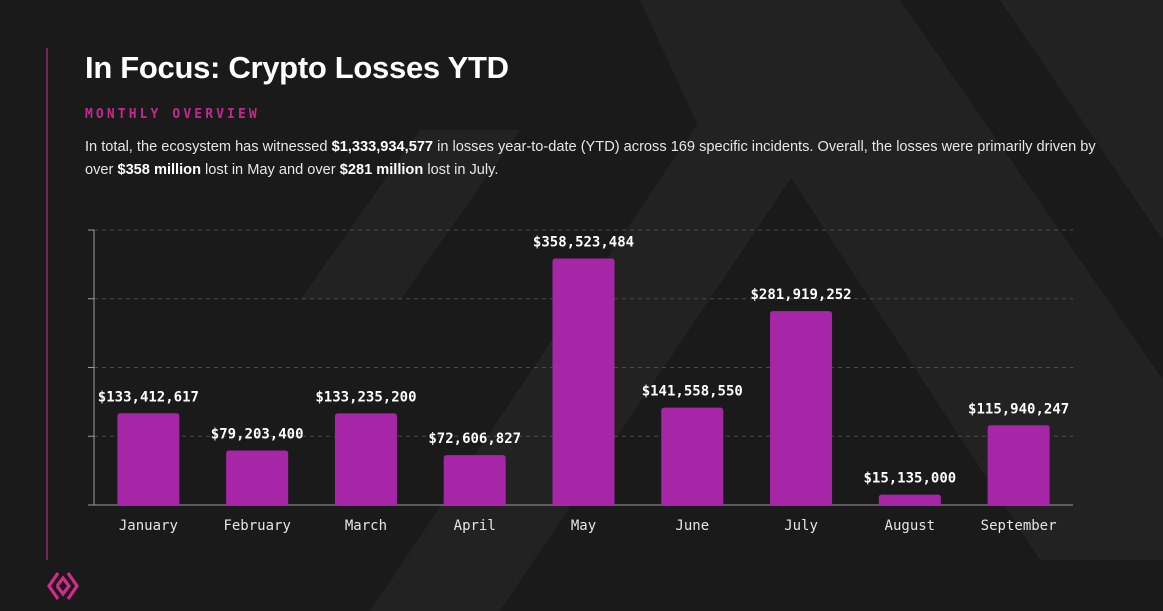 This screenshot has width=1163, height=611. I want to click on data-label: $281,919,252, so click(800, 295).